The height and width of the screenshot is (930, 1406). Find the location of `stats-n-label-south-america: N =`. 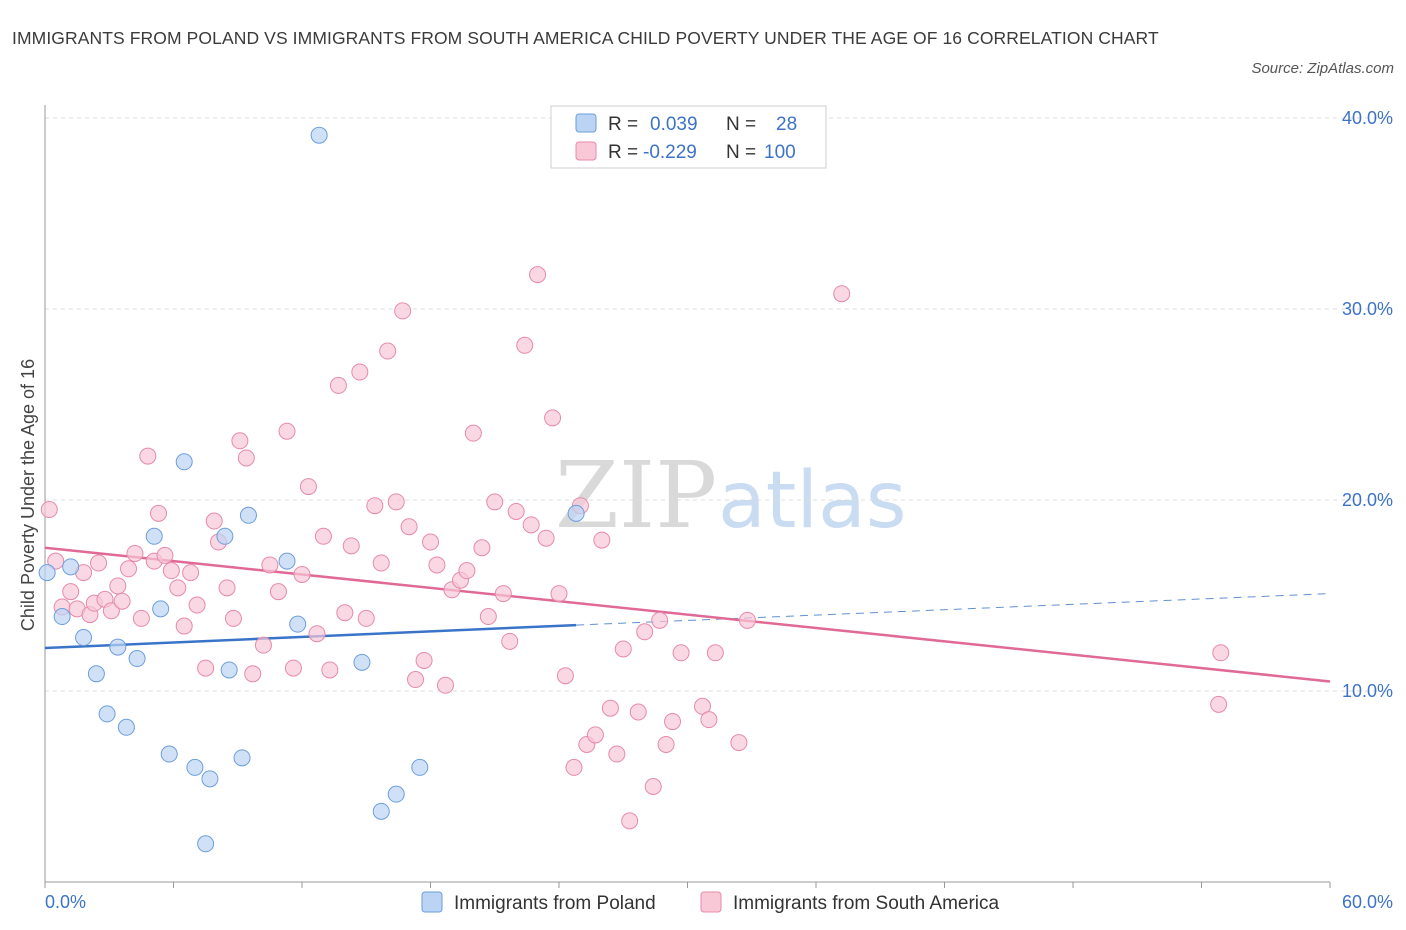

stats-n-label-south-america: N = is located at coordinates (741, 152).